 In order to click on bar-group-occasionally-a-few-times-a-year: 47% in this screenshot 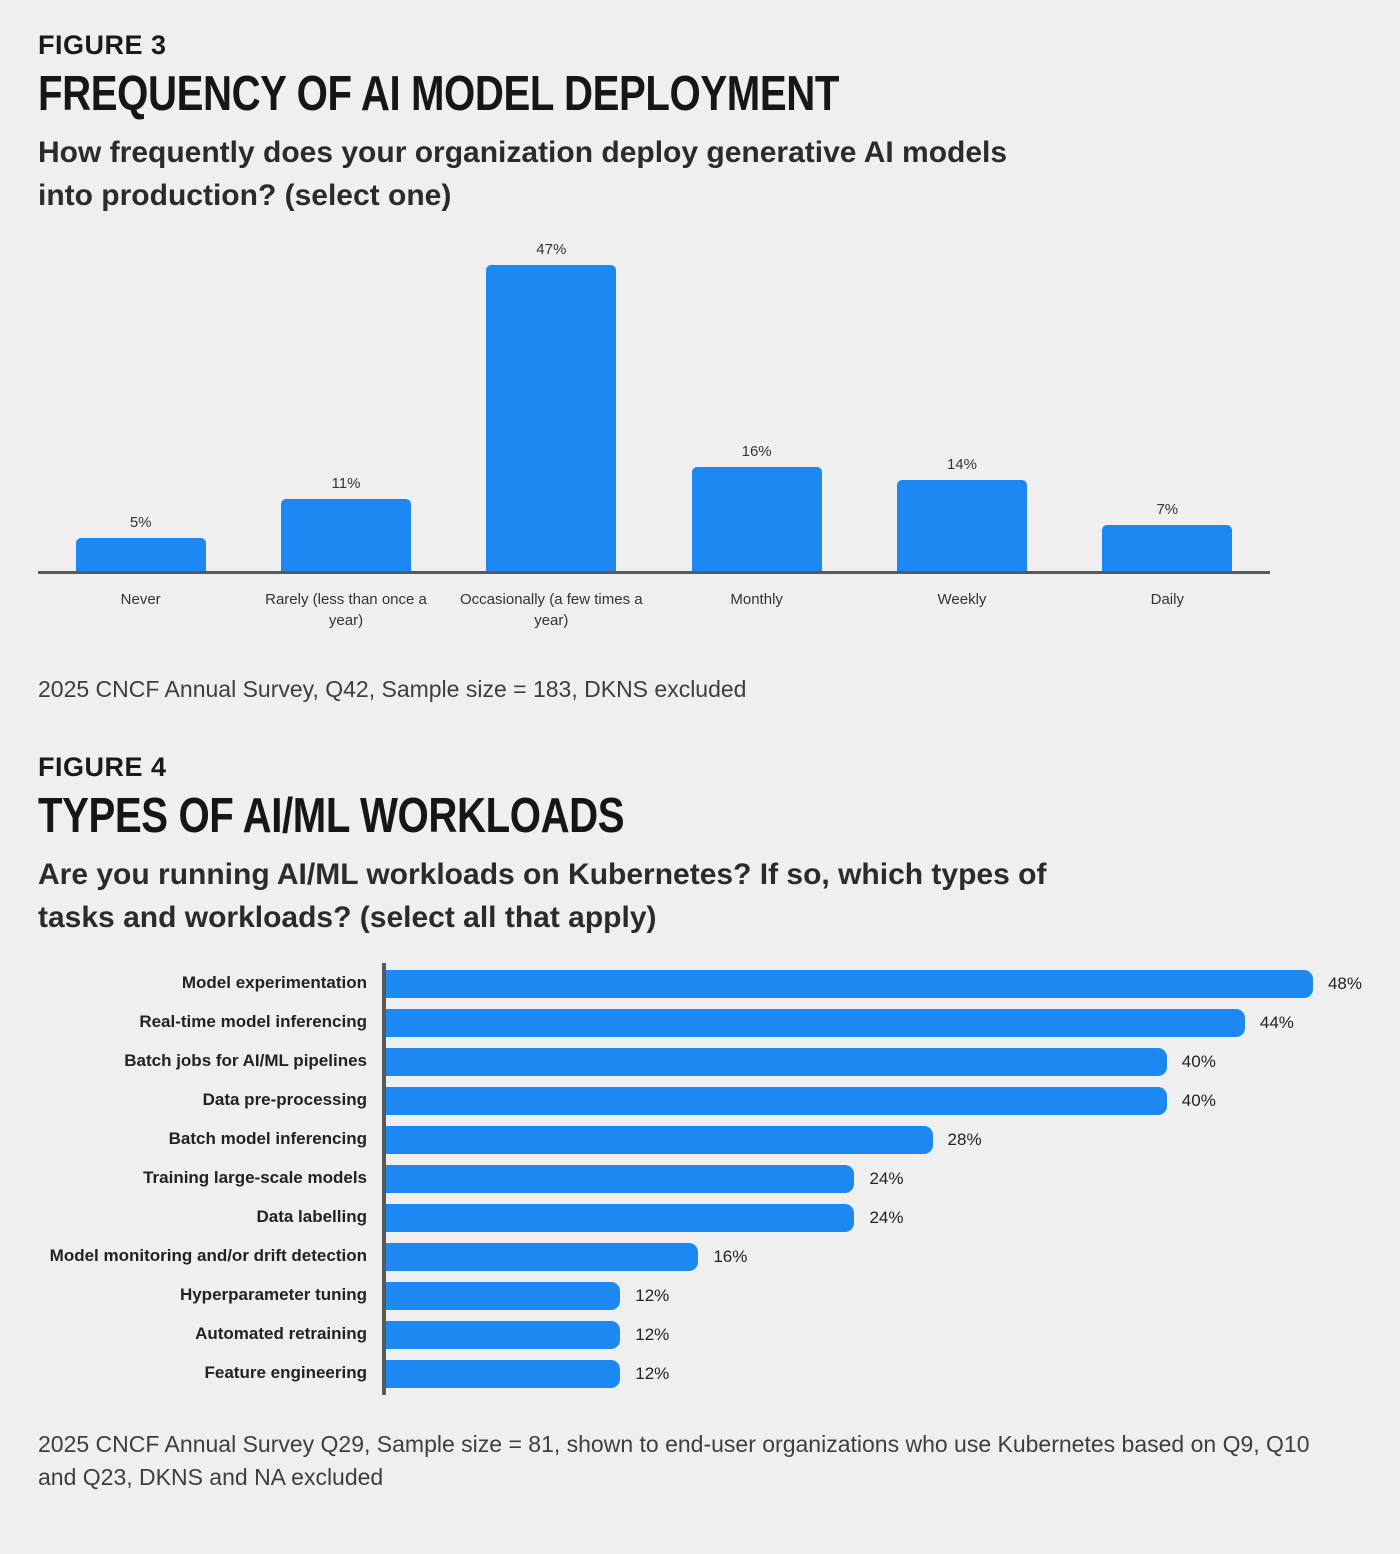, I will do `click(551, 406)`.